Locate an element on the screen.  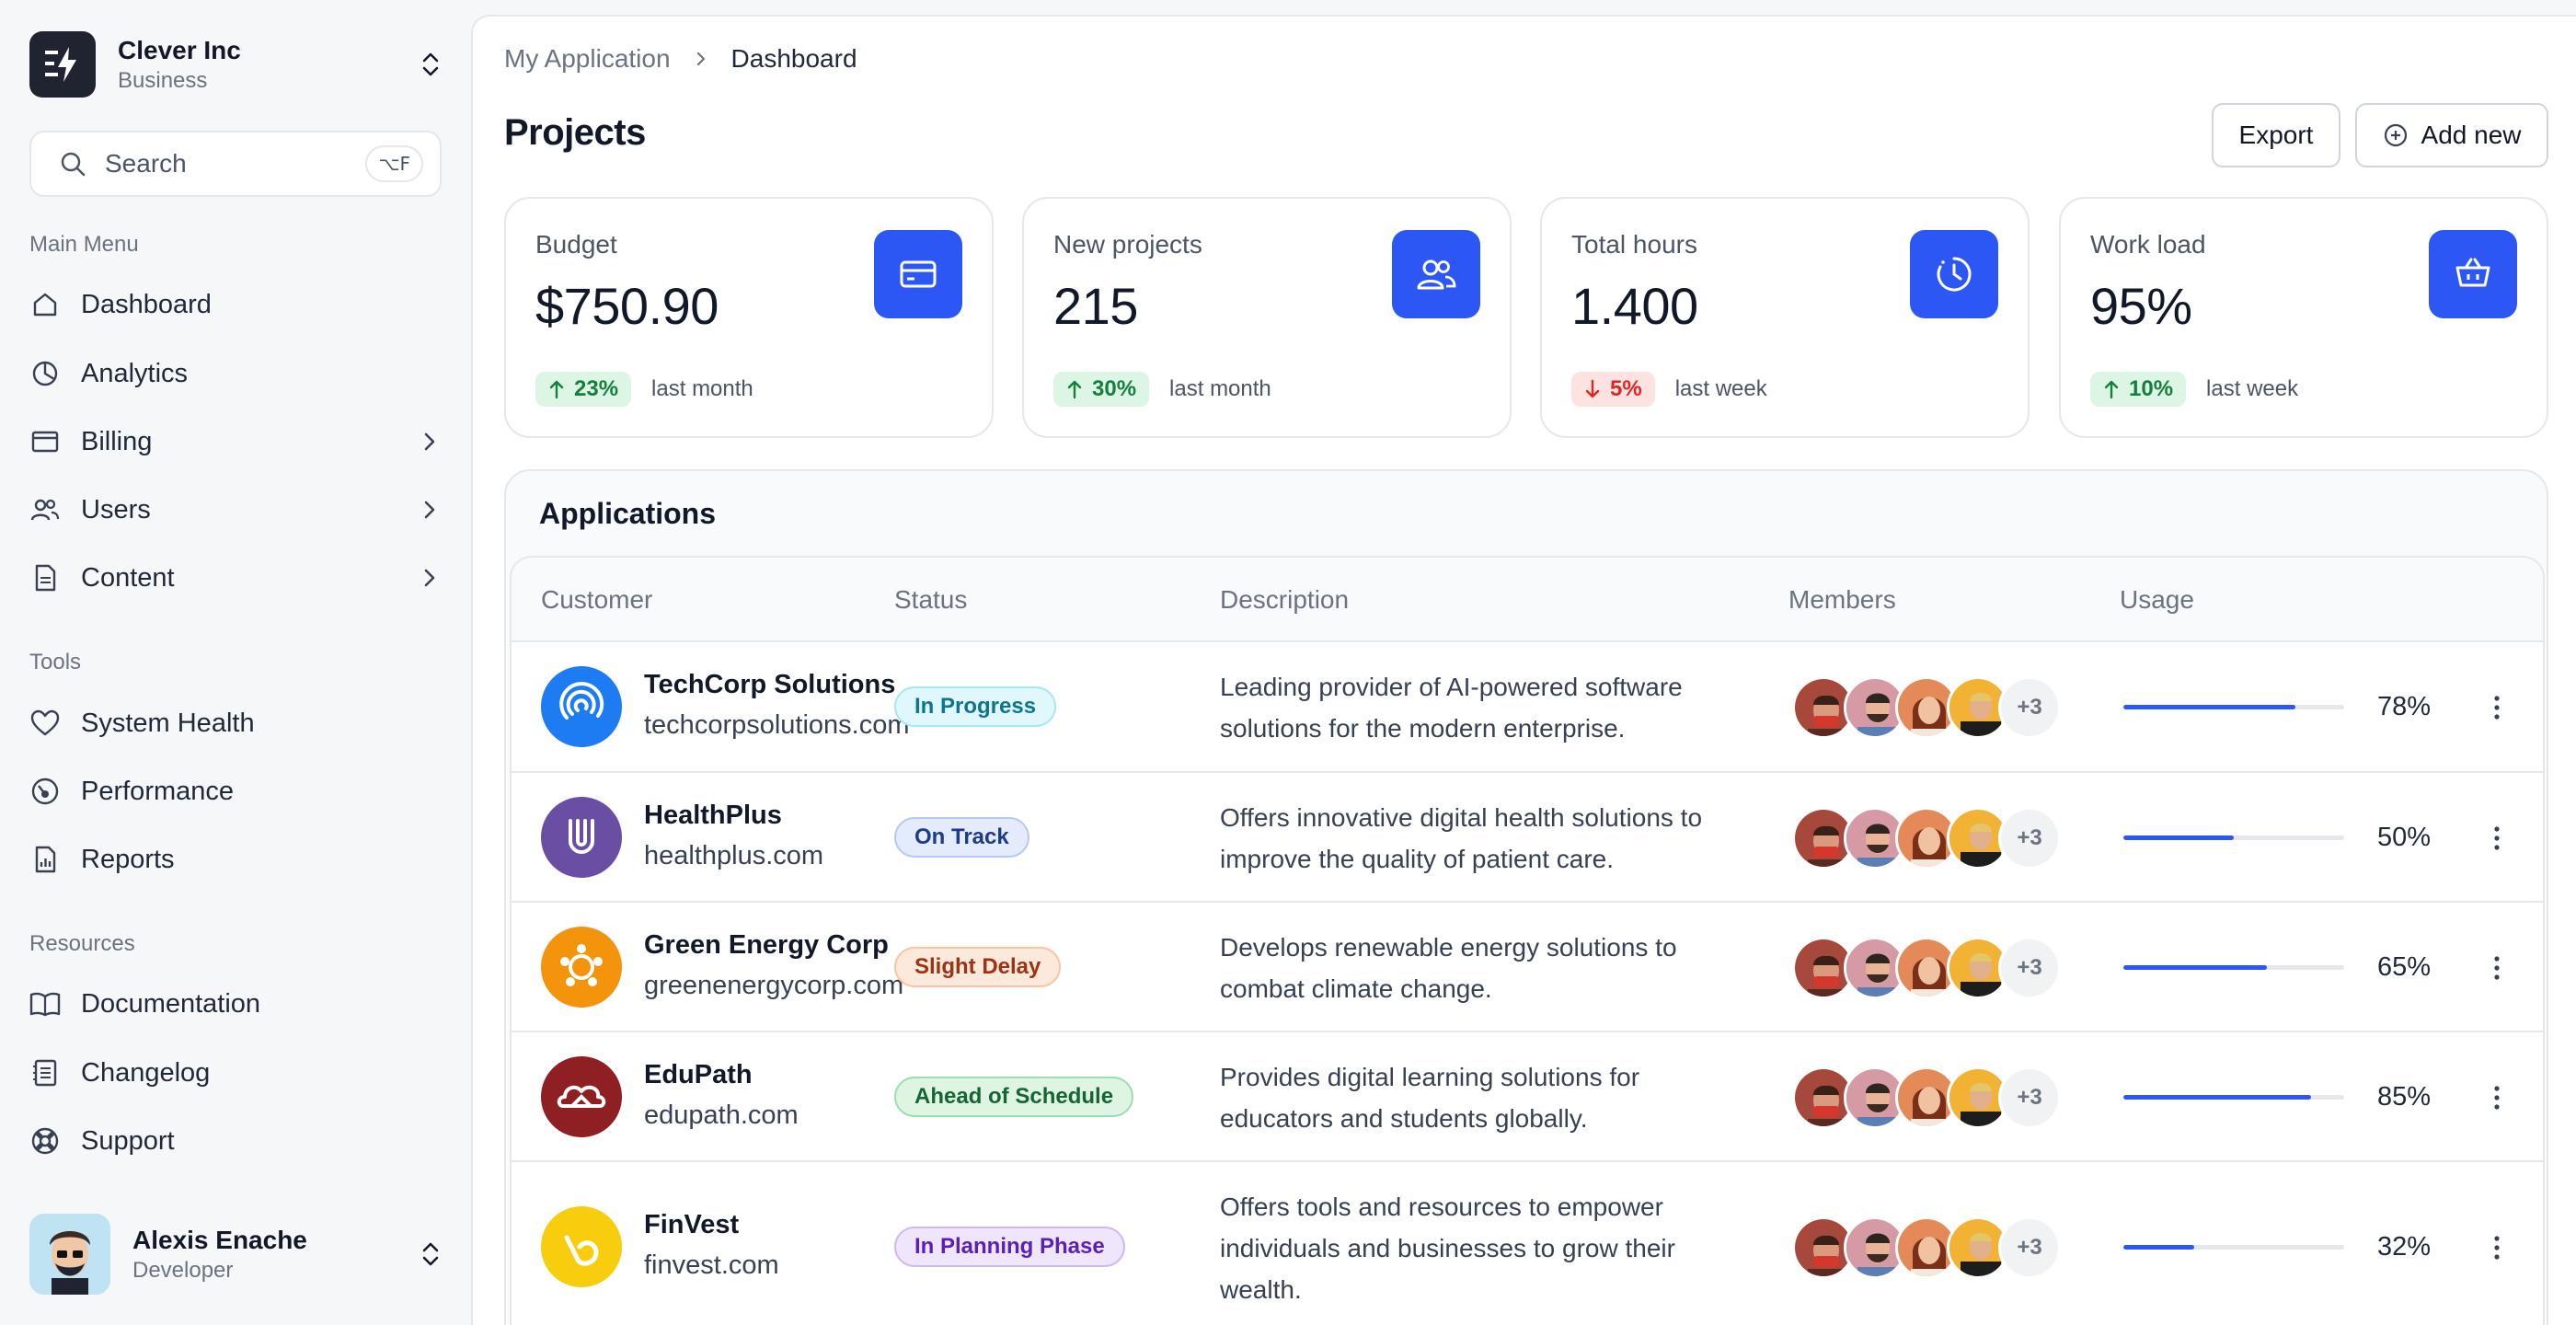
customer-url: healthplus.com is located at coordinates (734, 855).